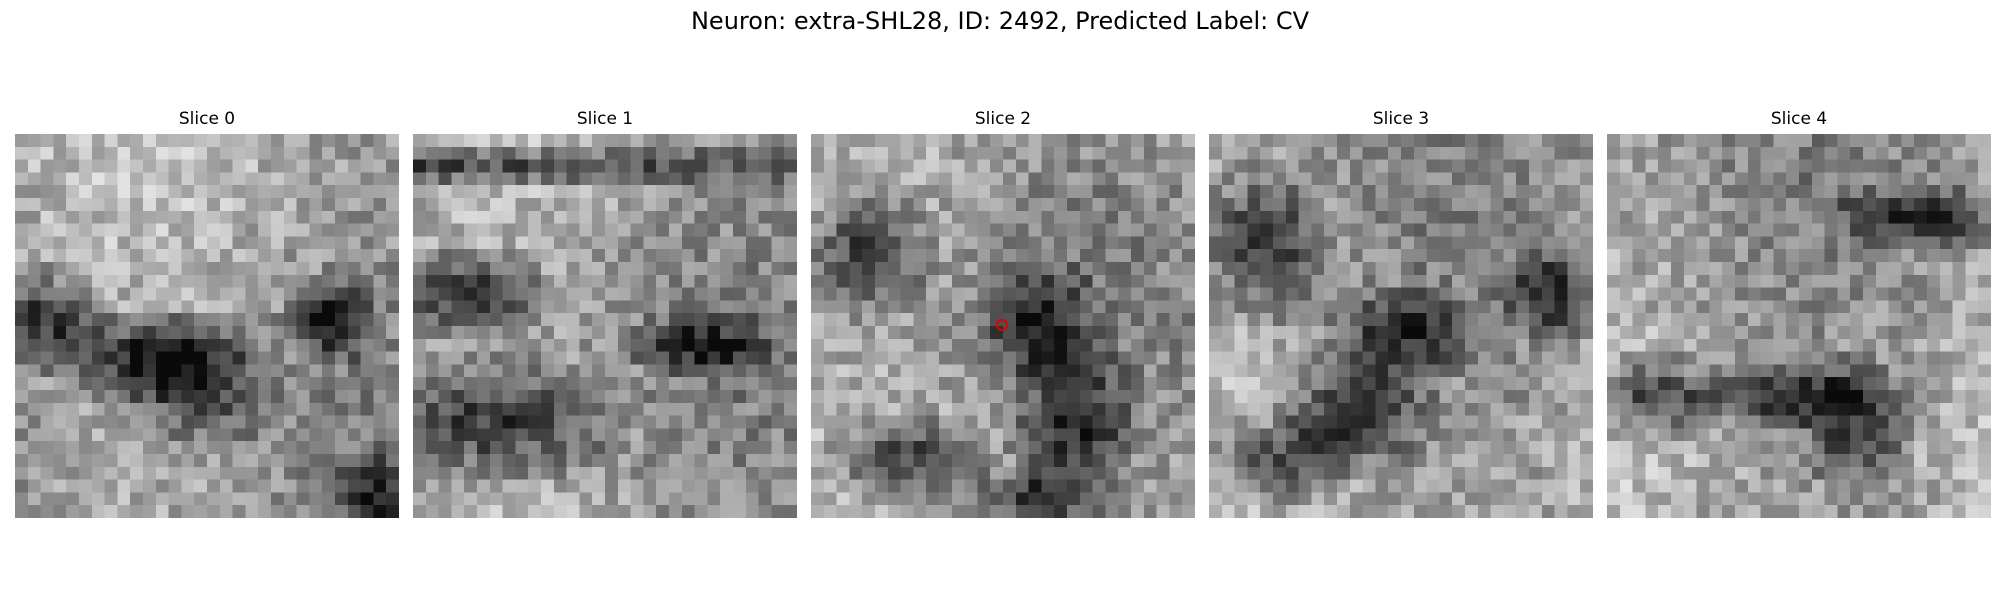 The image size is (2000, 600). I want to click on slice-panel-1: Slice 1, so click(605, 313).